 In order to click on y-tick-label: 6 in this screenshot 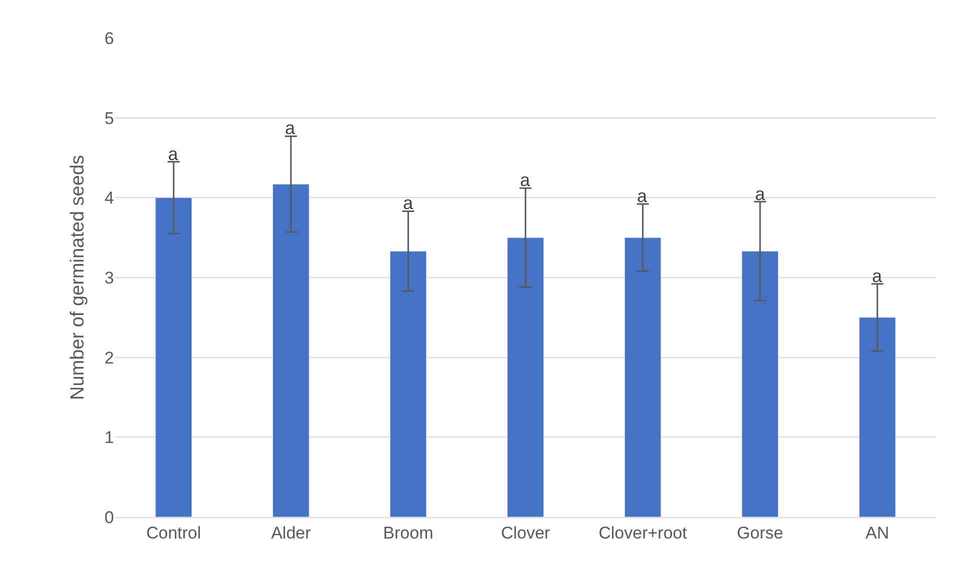, I will do `click(109, 38)`.